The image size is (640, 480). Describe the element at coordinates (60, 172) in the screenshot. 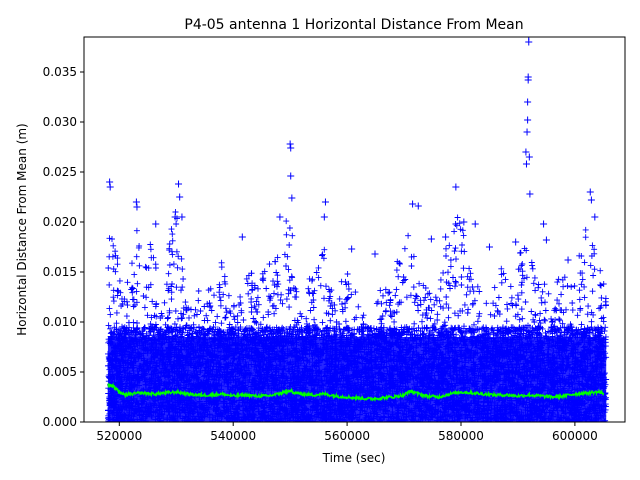

I see `y-tick-label: 0.025` at that location.